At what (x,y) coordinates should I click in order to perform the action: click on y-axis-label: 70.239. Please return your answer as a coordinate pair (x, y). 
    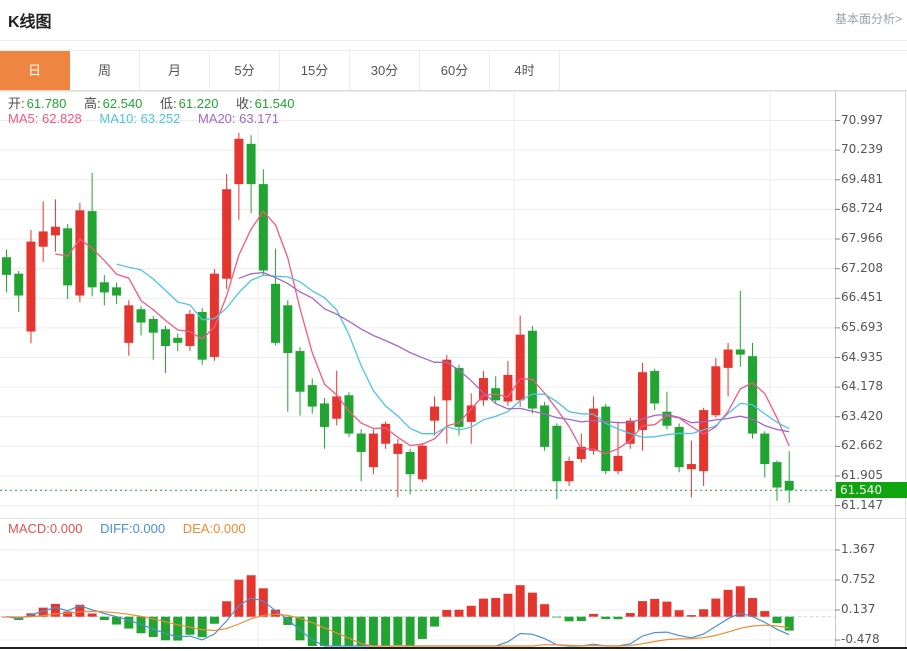
    Looking at the image, I should click on (862, 149).